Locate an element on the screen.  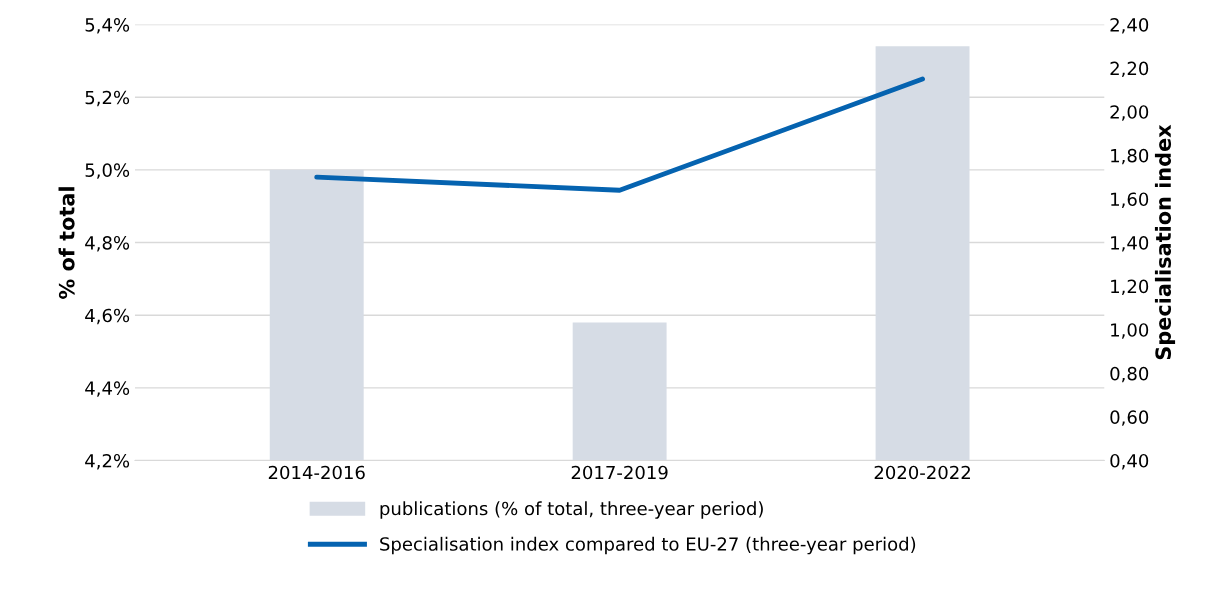
y2-tick-label: 2,20 is located at coordinates (1129, 69).